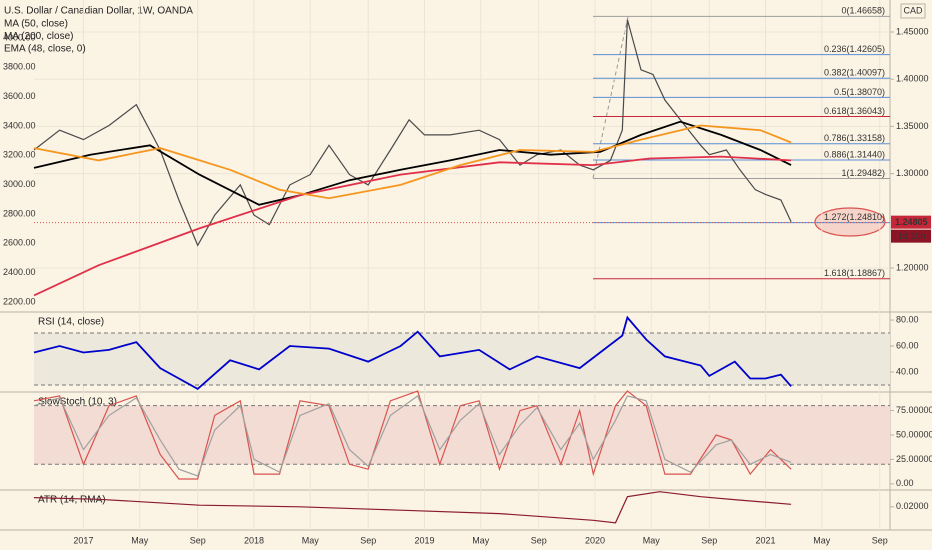 Image resolution: width=932 pixels, height=550 pixels. What do you see at coordinates (19, 243) in the screenshot?
I see `left-tick-label: 2600.00` at bounding box center [19, 243].